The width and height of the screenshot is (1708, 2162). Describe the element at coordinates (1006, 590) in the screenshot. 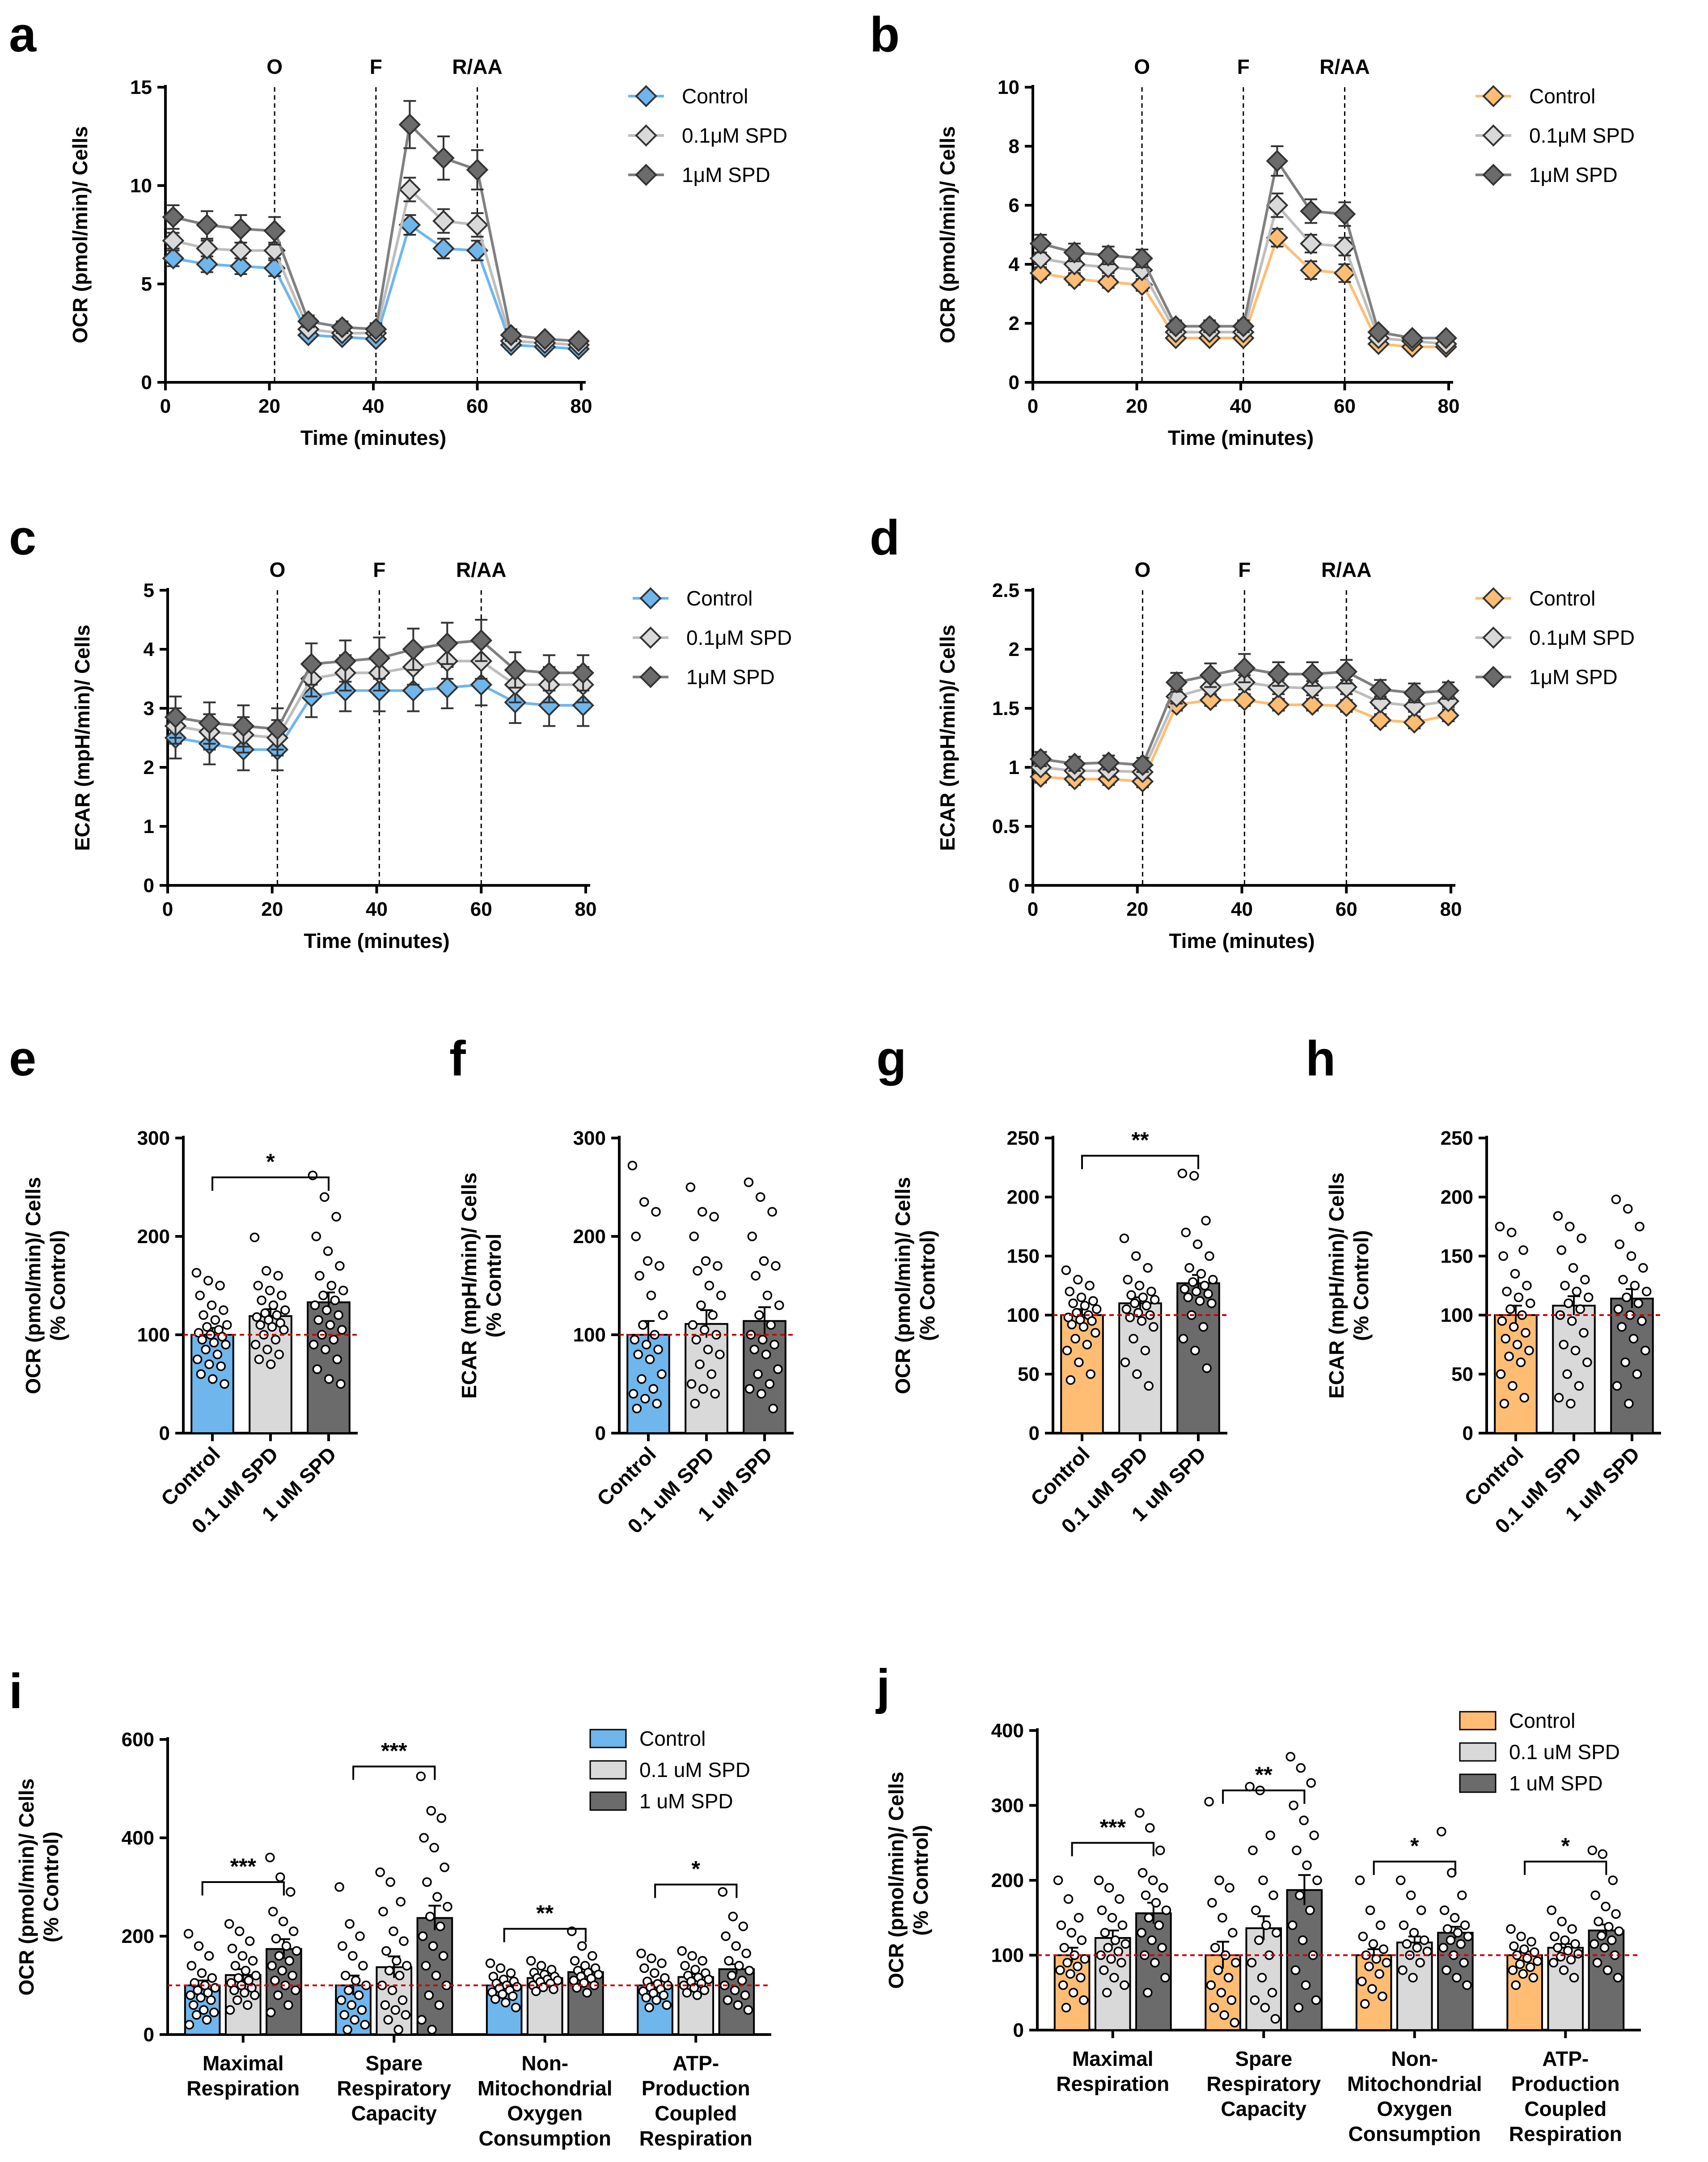

I see `y-tick-label: 2.5` at that location.